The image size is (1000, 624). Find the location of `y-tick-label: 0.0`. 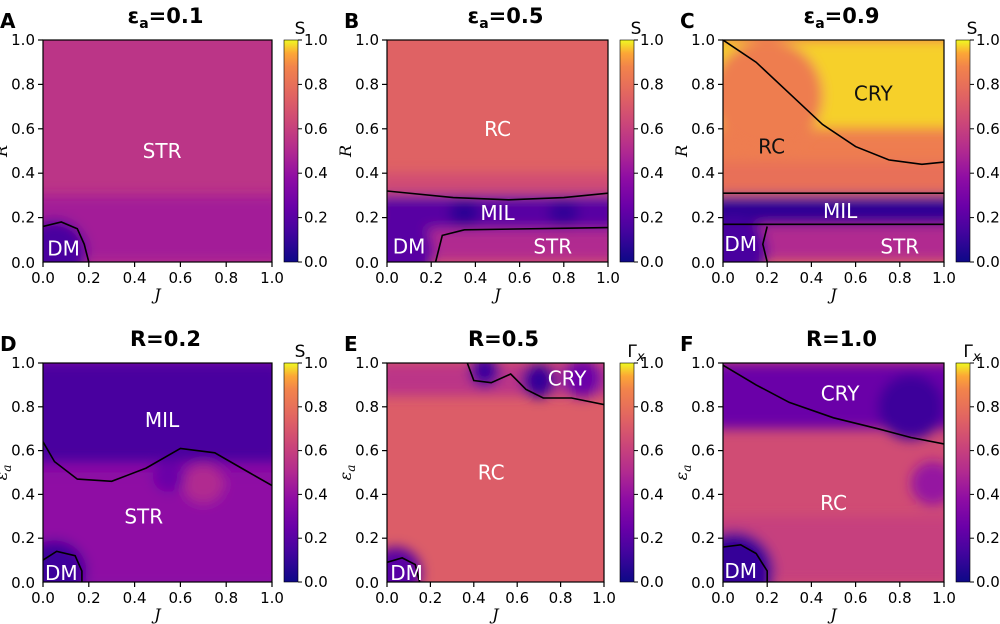

y-tick-label: 0.0 is located at coordinates (367, 263).